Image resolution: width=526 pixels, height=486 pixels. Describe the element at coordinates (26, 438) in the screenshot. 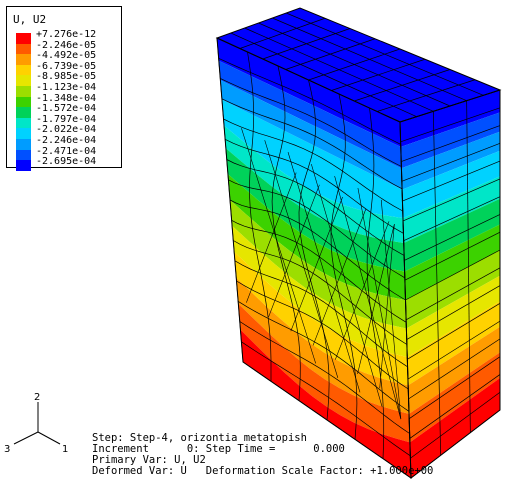

I see `axis-3-line` at that location.